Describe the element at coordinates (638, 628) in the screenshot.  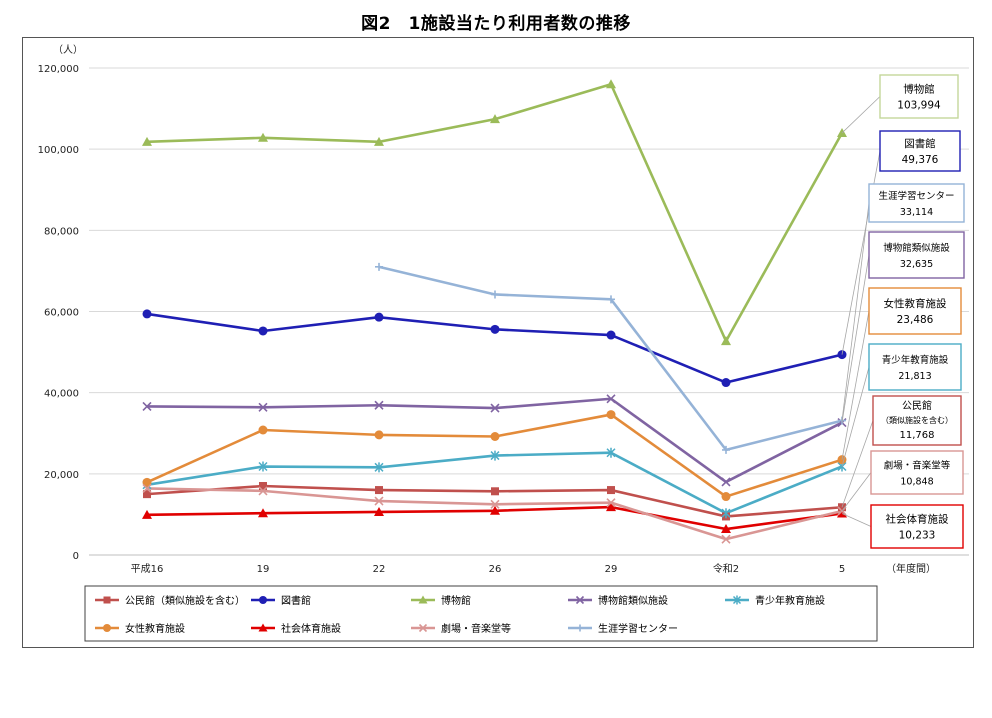
I see `legend-label: 生涯学習センター` at that location.